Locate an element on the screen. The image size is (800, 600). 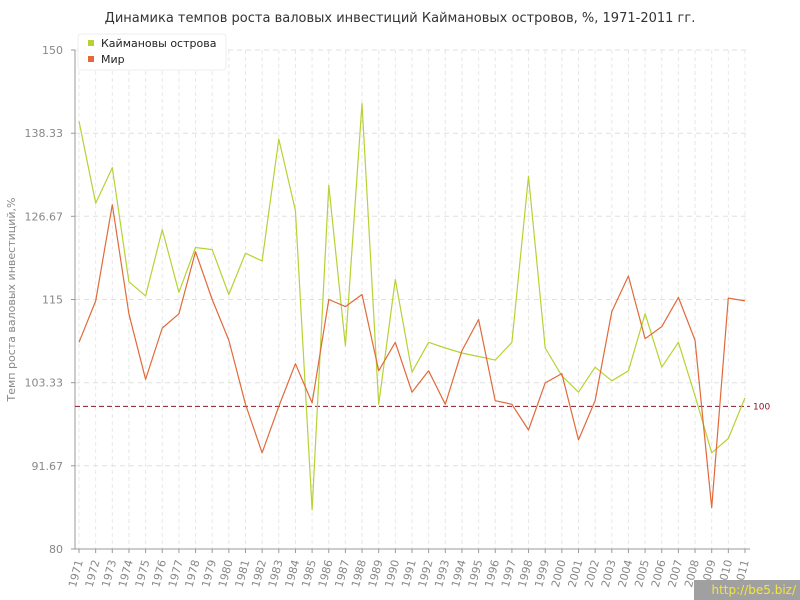
reference-line-label: 100 is located at coordinates (761, 407).